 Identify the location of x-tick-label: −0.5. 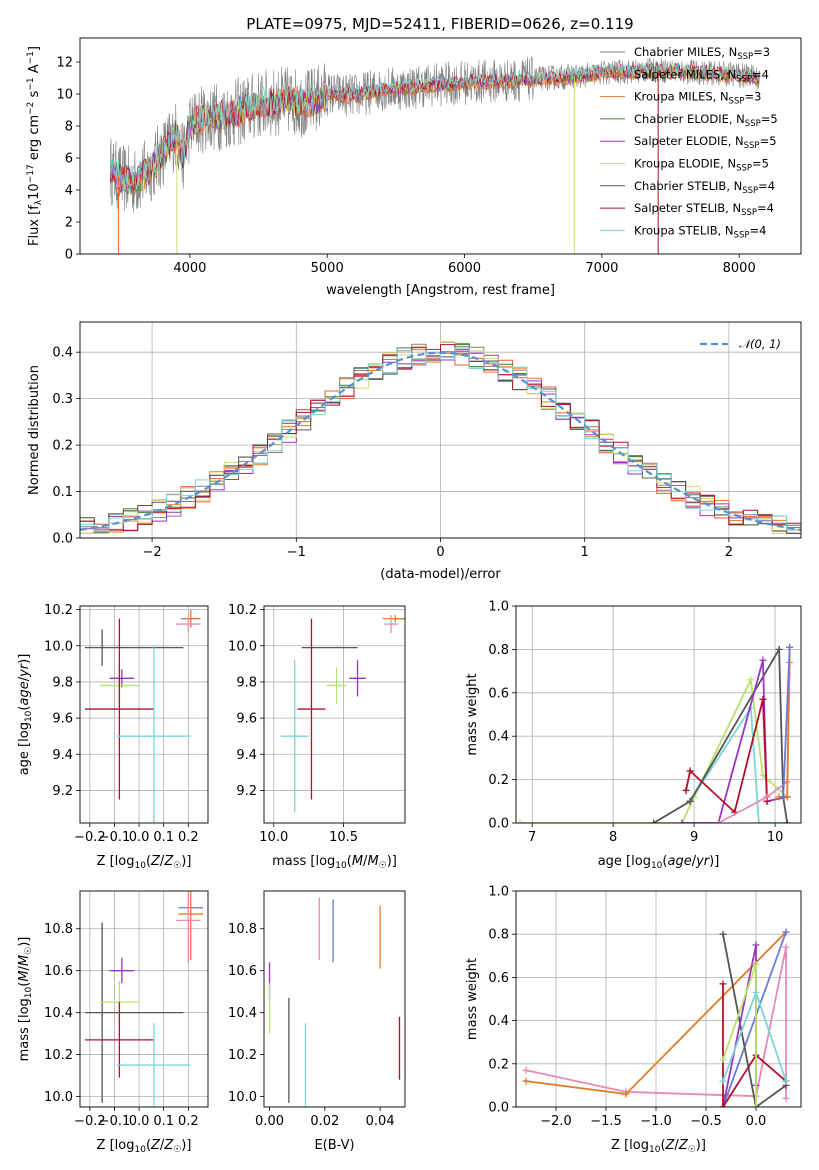
(706, 1121).